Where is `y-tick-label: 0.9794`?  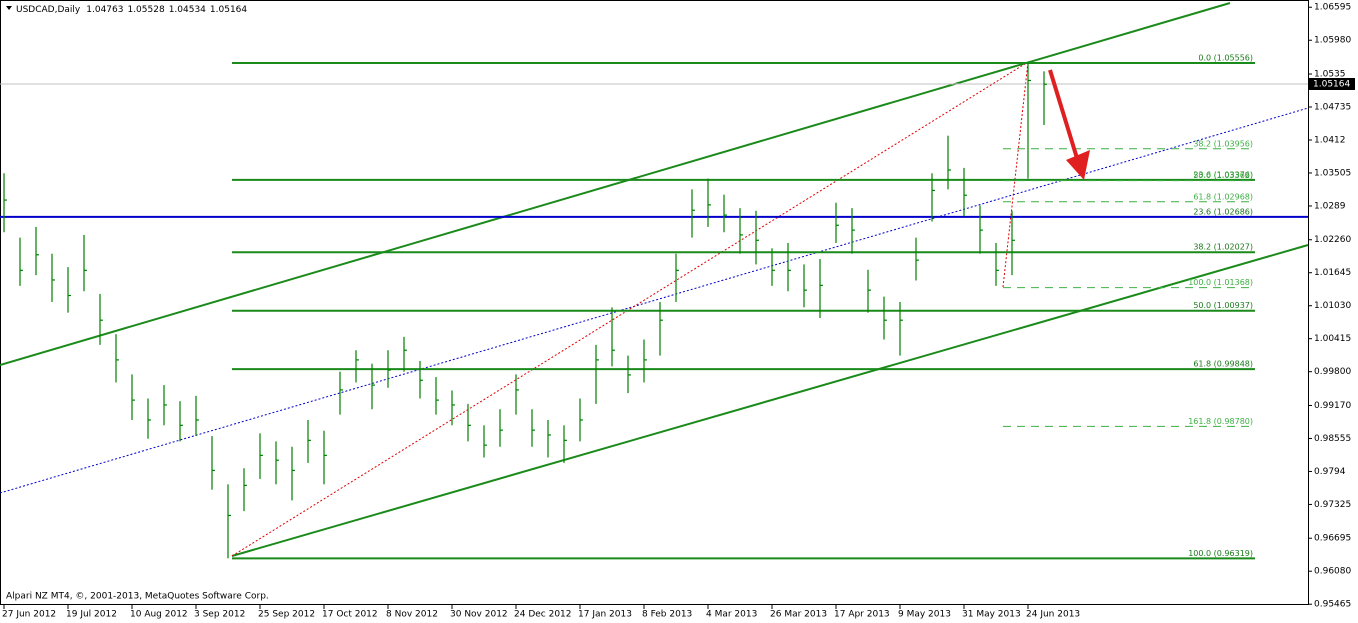
y-tick-label: 0.9794 is located at coordinates (1330, 472).